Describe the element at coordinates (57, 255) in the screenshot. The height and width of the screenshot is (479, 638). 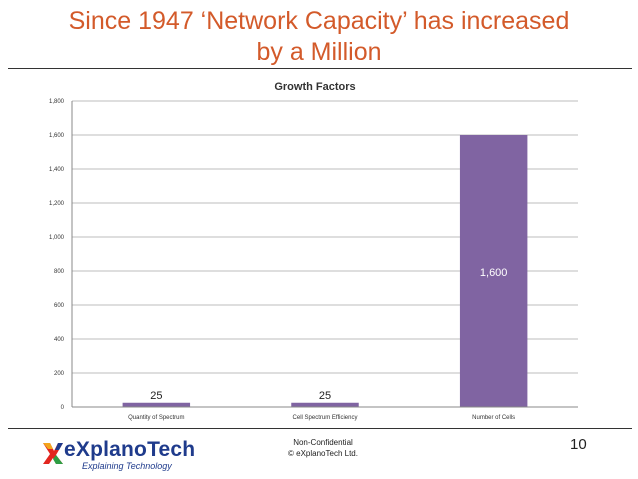
I see `y-axis-tick-labels: 0 200 400 600 800 1,000 1,200 1,400 1,600 1,800` at that location.